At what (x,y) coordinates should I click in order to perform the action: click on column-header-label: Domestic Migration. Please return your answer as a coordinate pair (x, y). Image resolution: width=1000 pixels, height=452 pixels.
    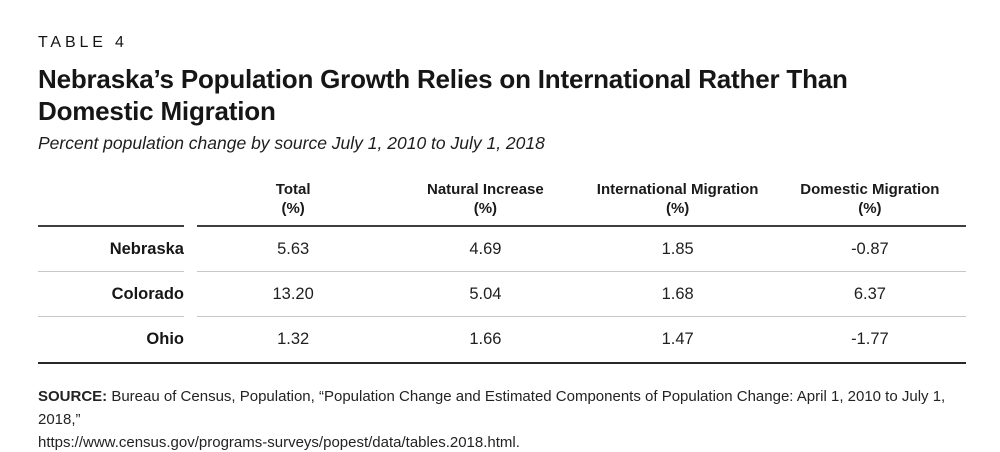
    Looking at the image, I should click on (870, 189).